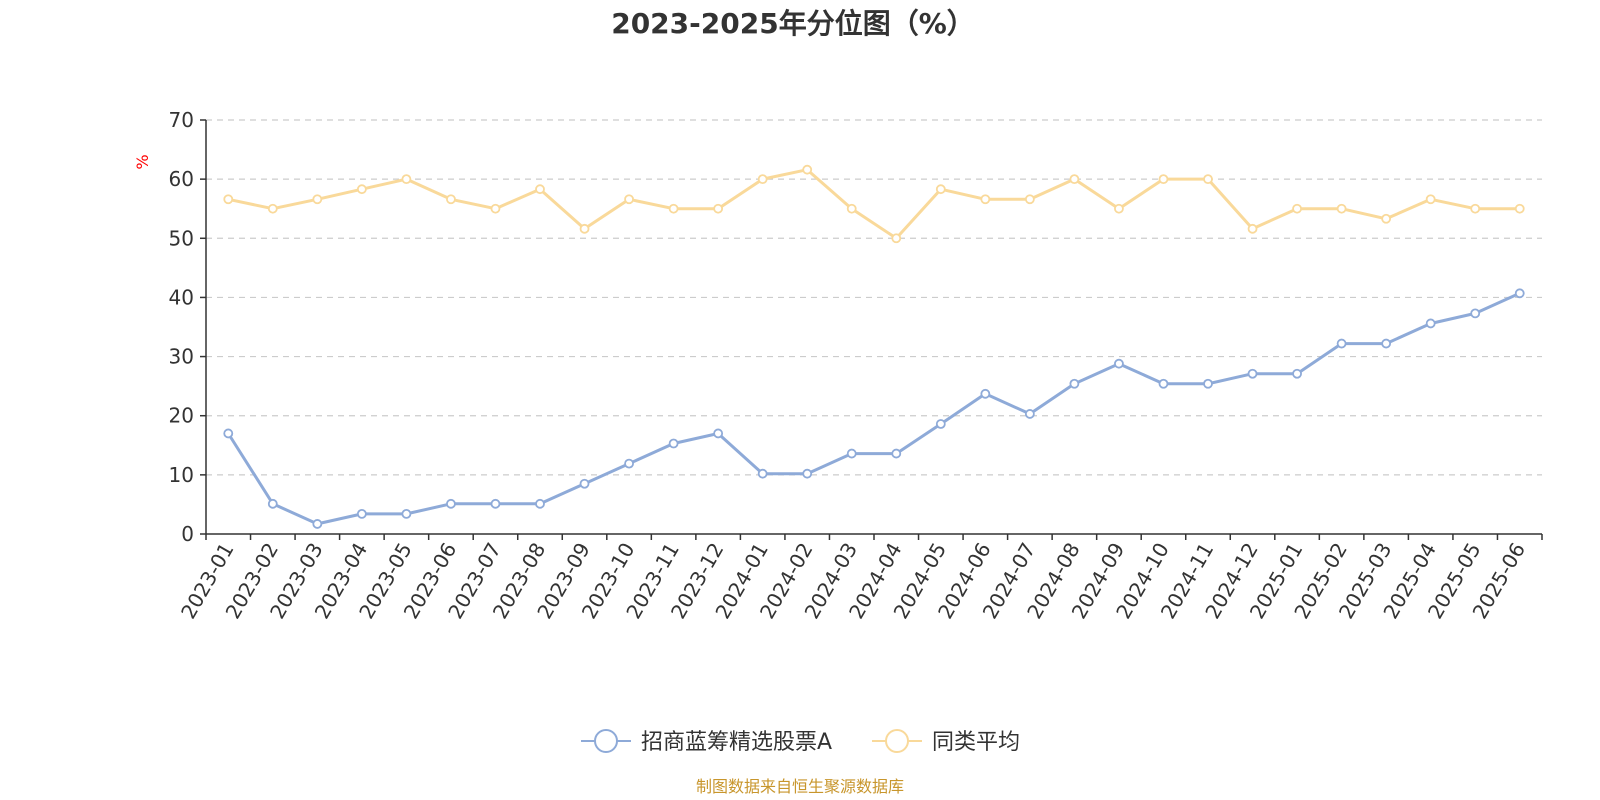 Image resolution: width=1600 pixels, height=800 pixels. Describe the element at coordinates (187, 534) in the screenshot. I see `y-tick-label: 0` at that location.